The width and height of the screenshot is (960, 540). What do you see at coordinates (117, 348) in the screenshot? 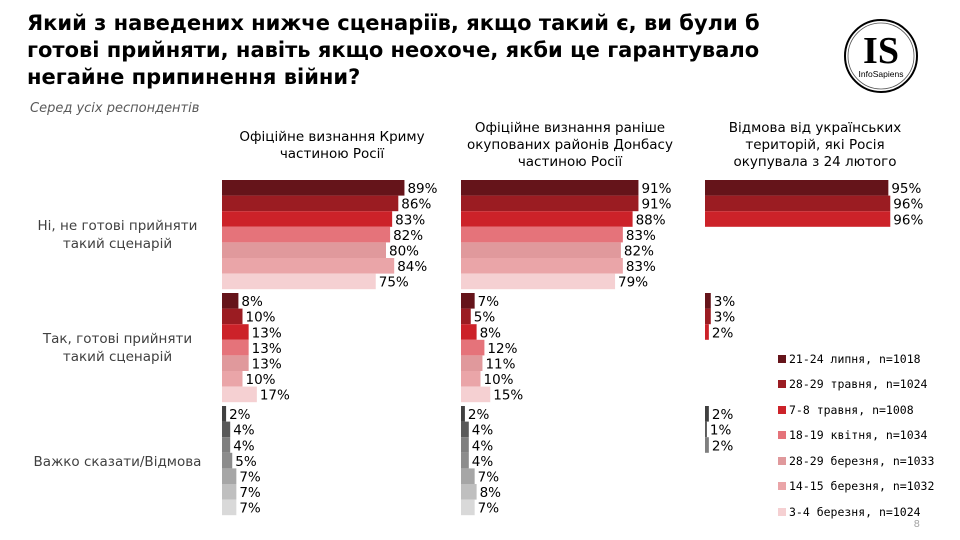
I see `category-label-yes: Так, готові прийняти такий сценарій` at bounding box center [117, 348].